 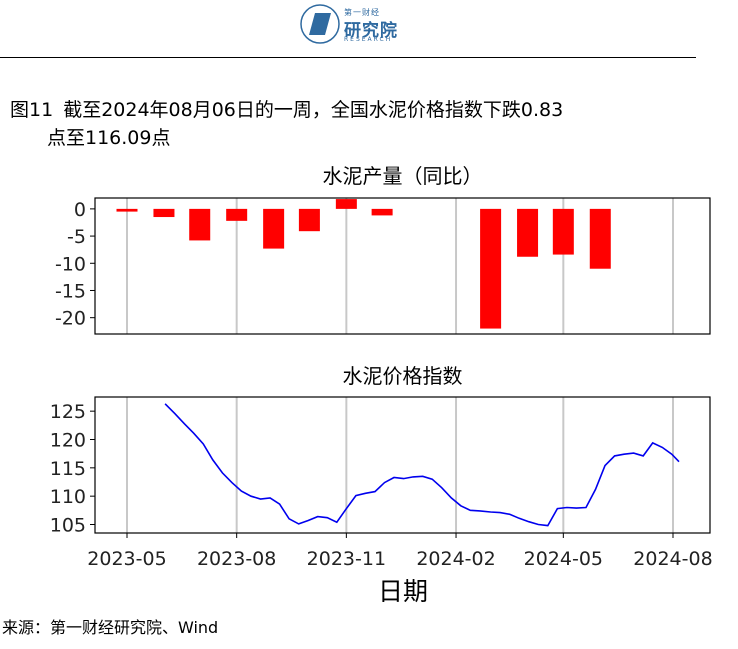 What do you see at coordinates (126, 559) in the screenshot?
I see `x-axis-tick-label: 2023-05` at bounding box center [126, 559].